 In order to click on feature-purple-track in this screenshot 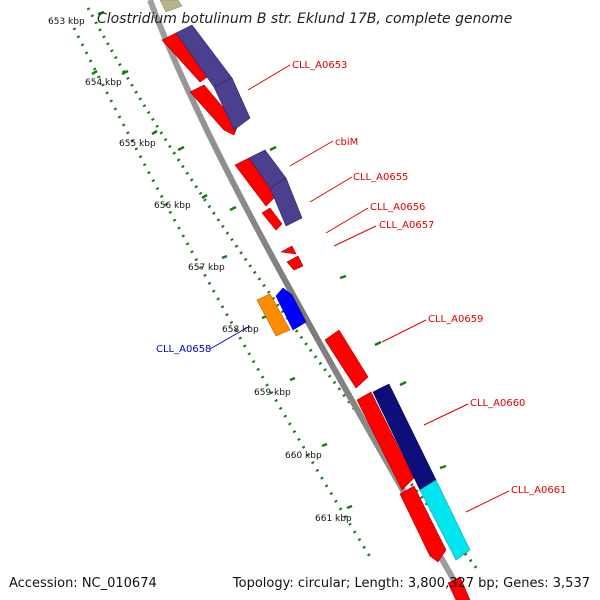, I will do `click(239, 125)`.